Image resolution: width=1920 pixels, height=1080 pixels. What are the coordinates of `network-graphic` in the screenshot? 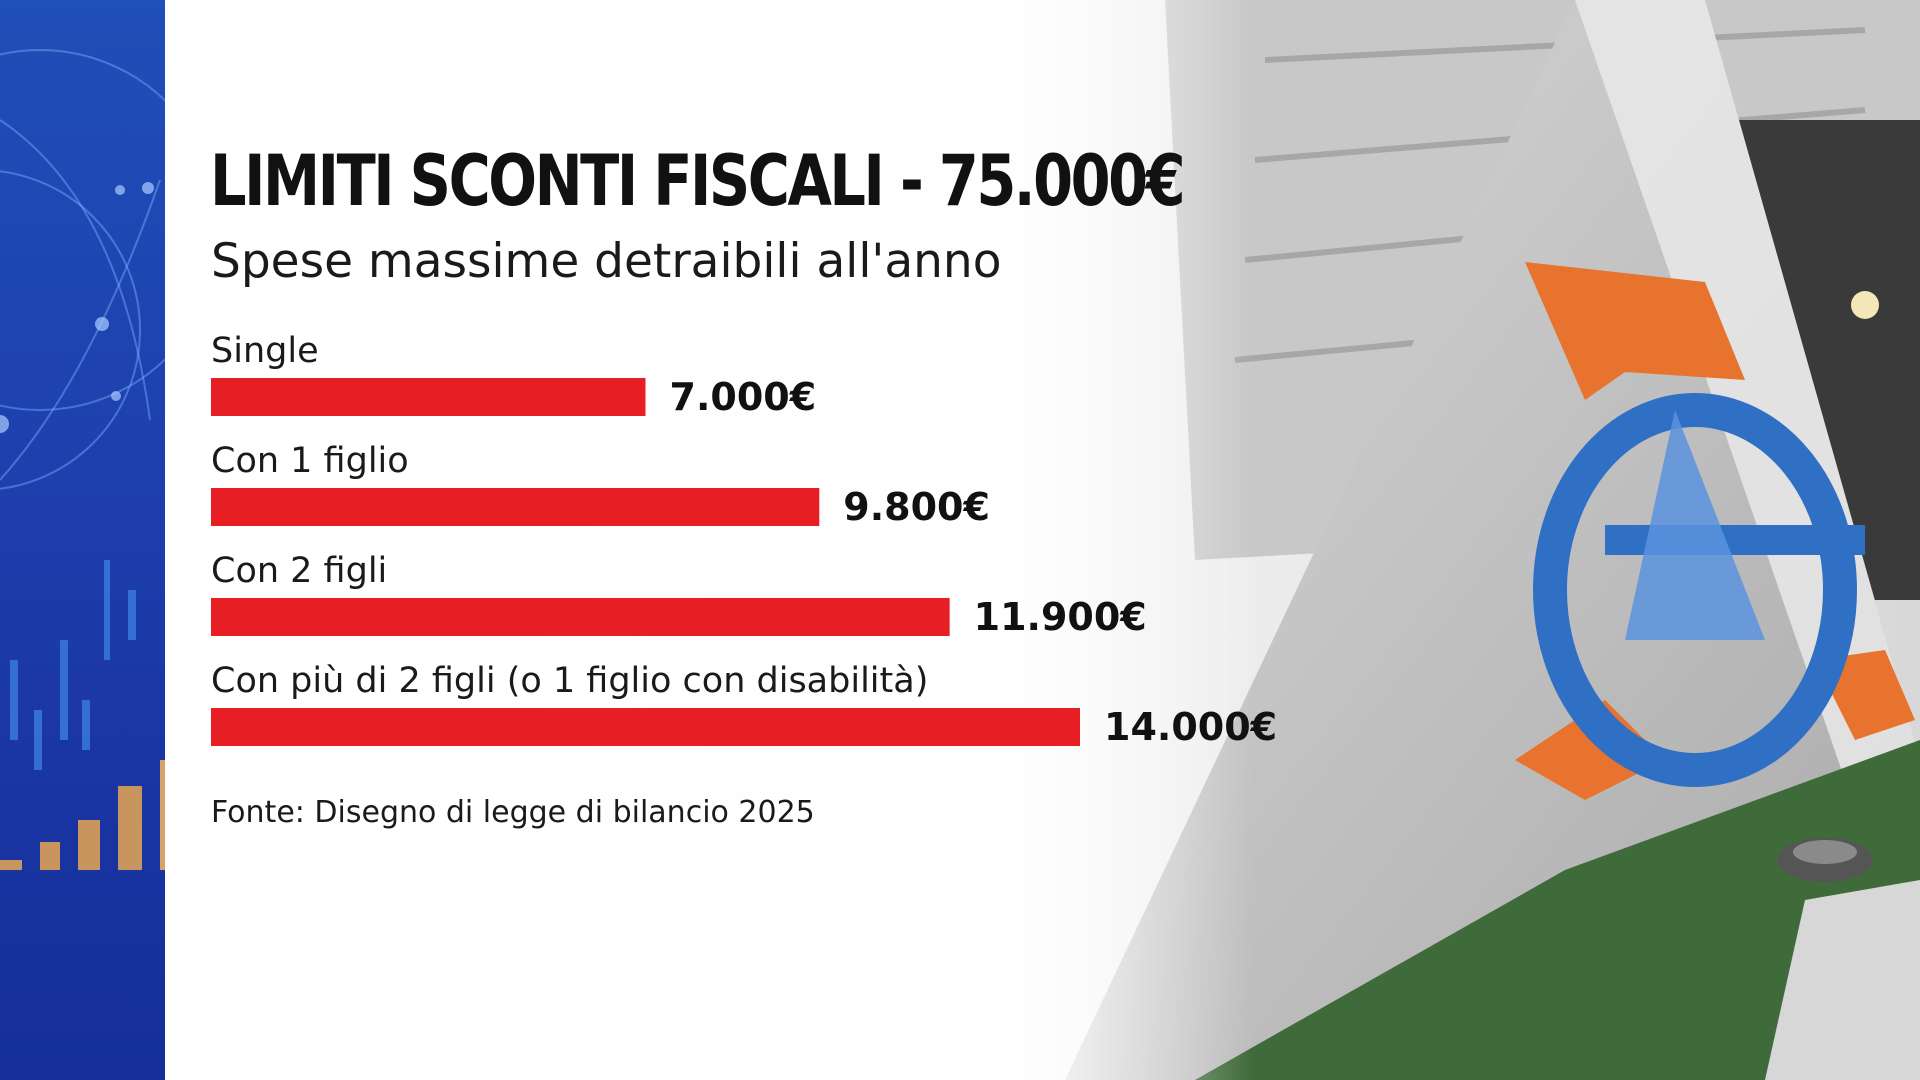 It's located at (82, 459).